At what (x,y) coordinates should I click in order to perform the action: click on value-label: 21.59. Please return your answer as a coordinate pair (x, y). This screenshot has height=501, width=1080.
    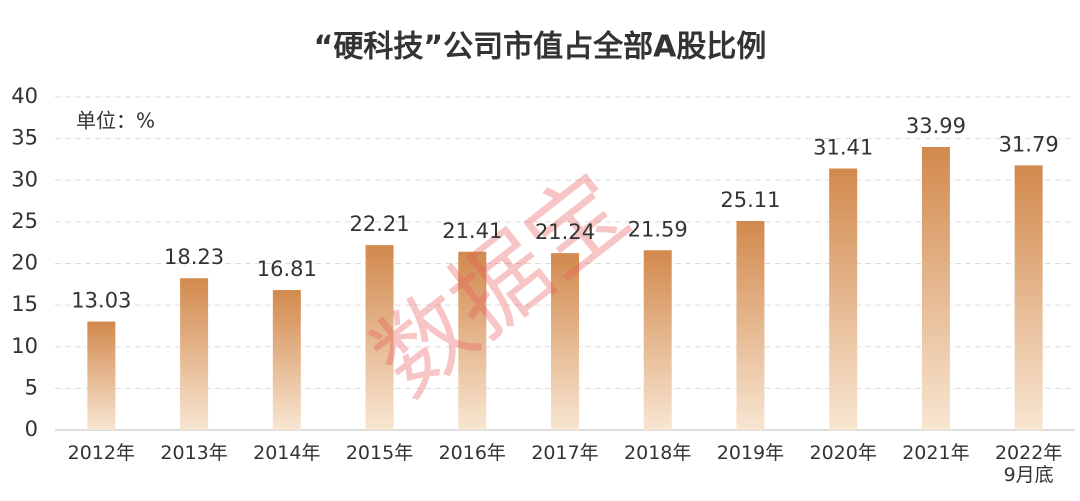
    Looking at the image, I should click on (658, 229).